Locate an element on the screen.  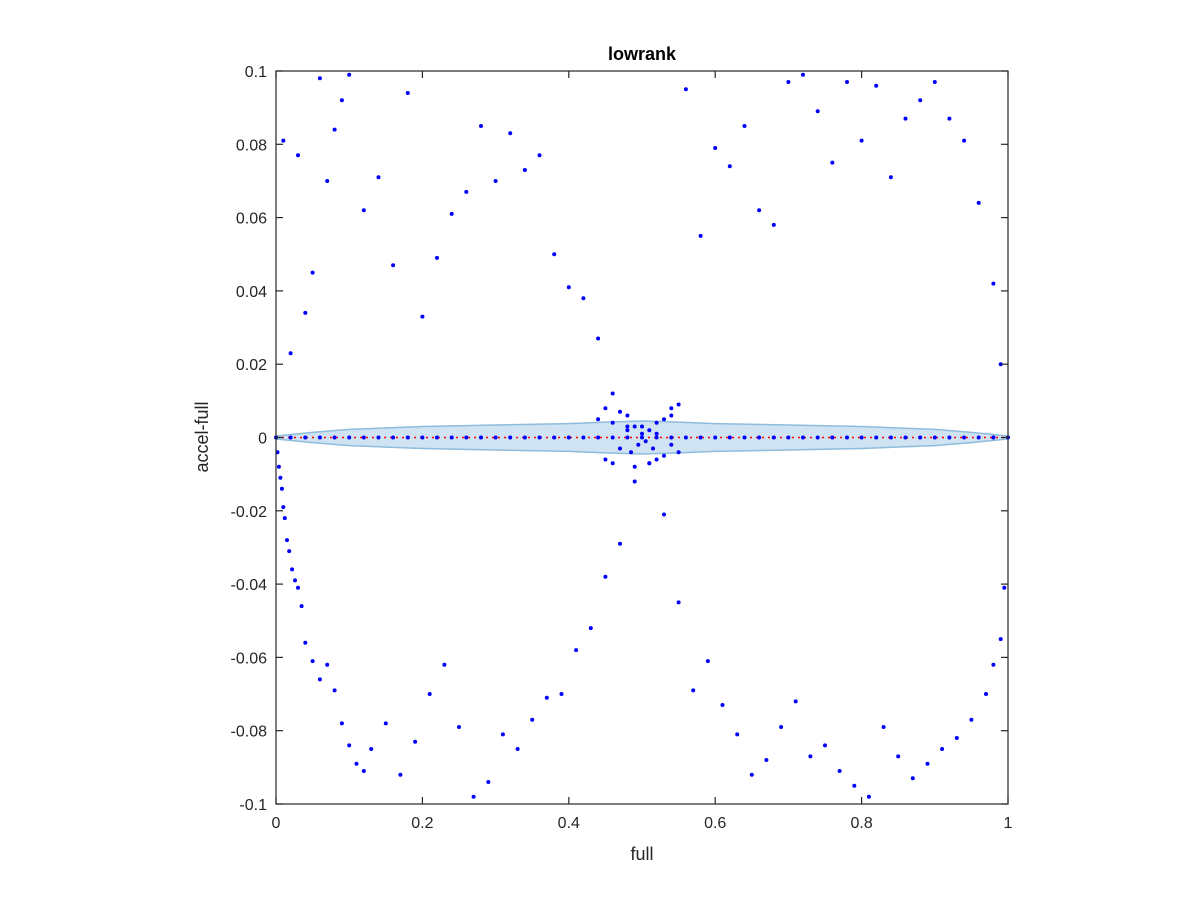
y-tick-label: -0.02 is located at coordinates (249, 512).